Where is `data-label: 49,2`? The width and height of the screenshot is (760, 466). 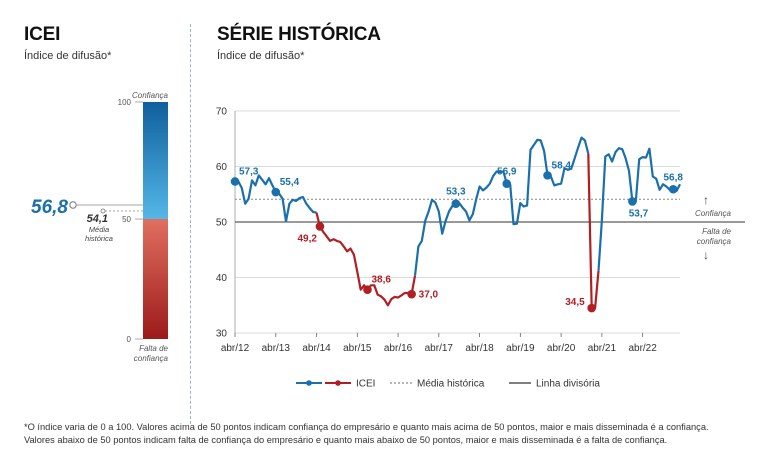
data-label: 49,2 is located at coordinates (307, 238).